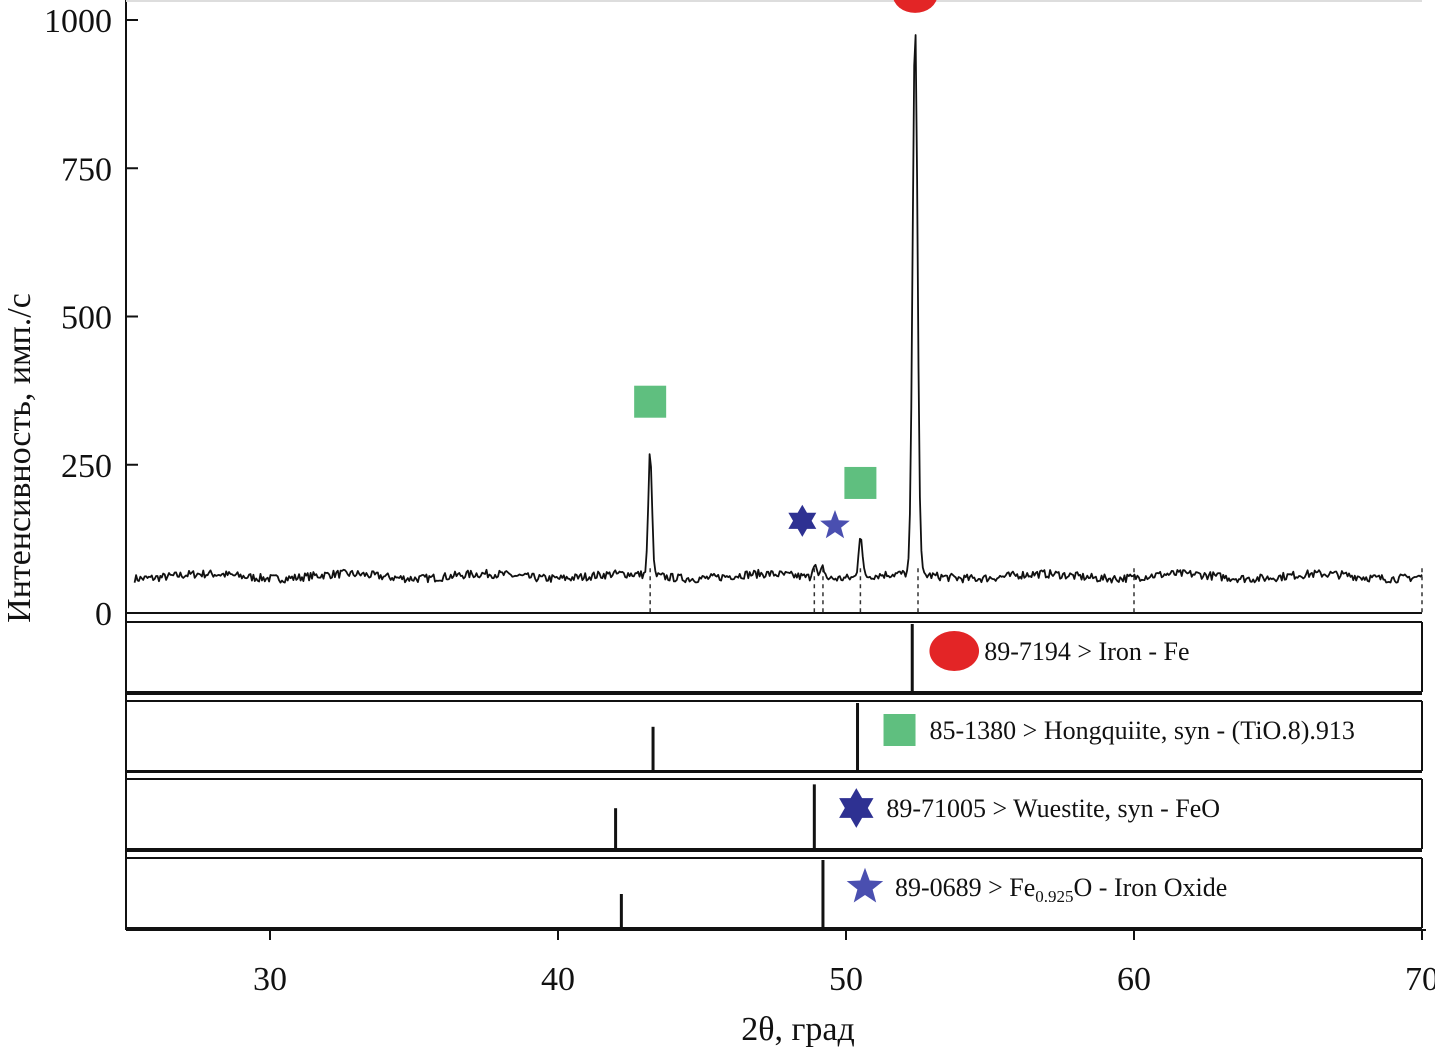 The height and width of the screenshot is (1051, 1435). I want to click on reference-label: 89-7194 > Iron - Fe, so click(1086, 651).